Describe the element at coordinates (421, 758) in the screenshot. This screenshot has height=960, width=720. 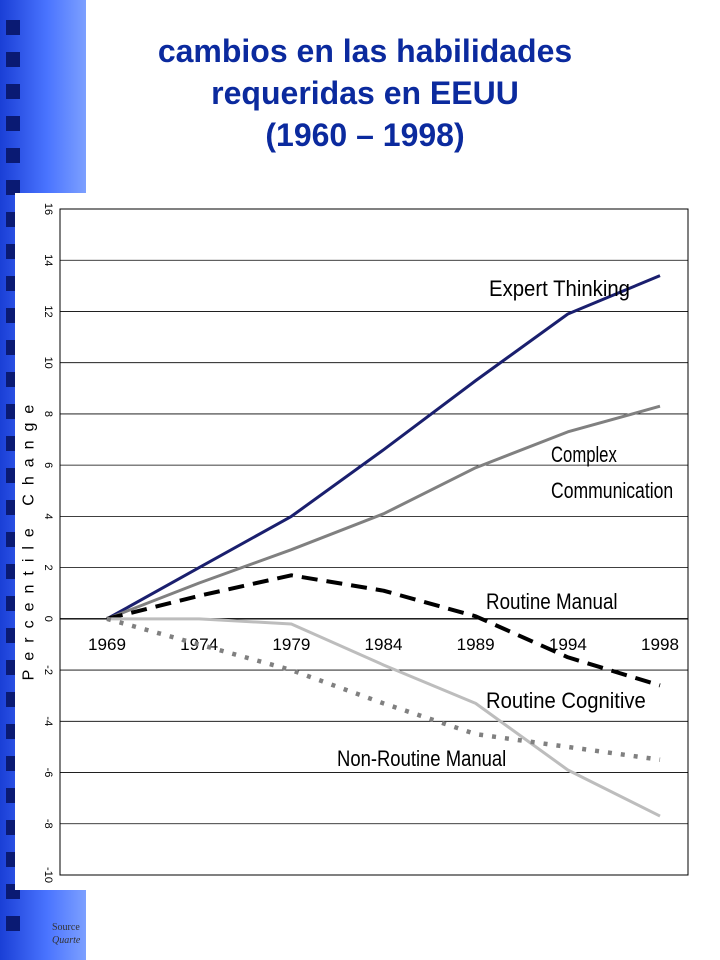
I see `series-label: Non-Routine Manual` at that location.